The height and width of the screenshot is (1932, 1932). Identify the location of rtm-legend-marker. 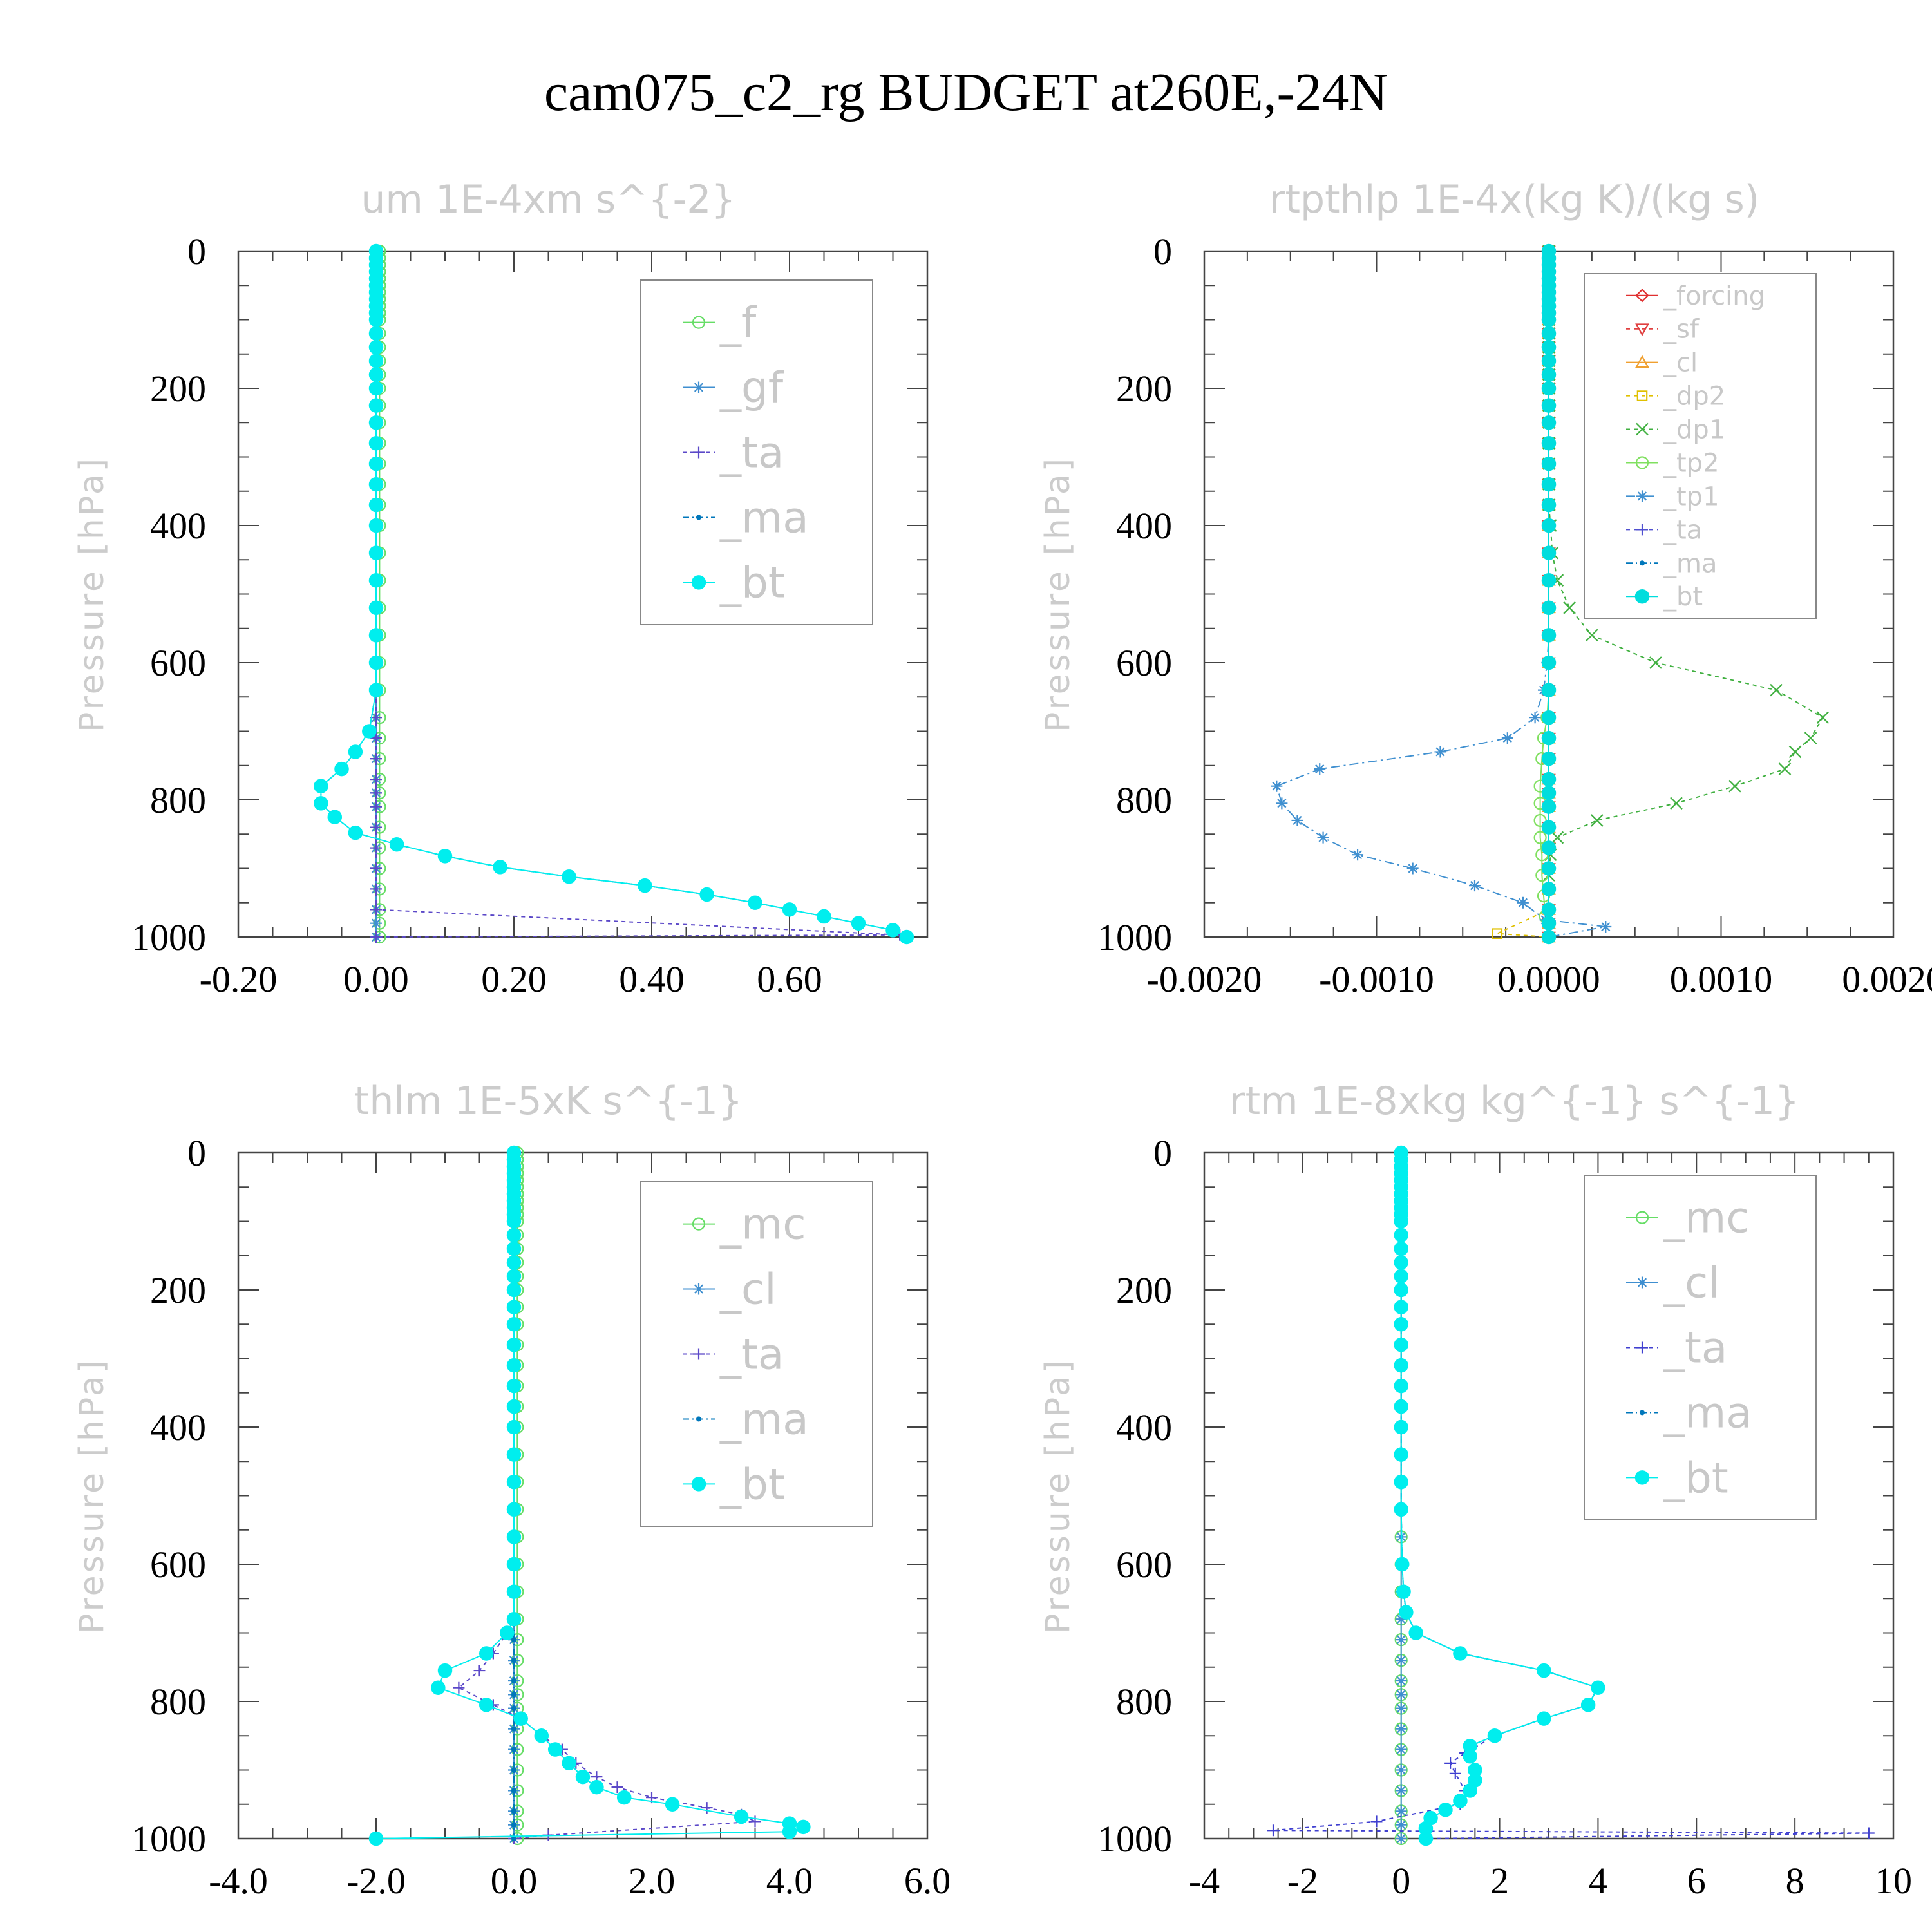
(1642, 1477).